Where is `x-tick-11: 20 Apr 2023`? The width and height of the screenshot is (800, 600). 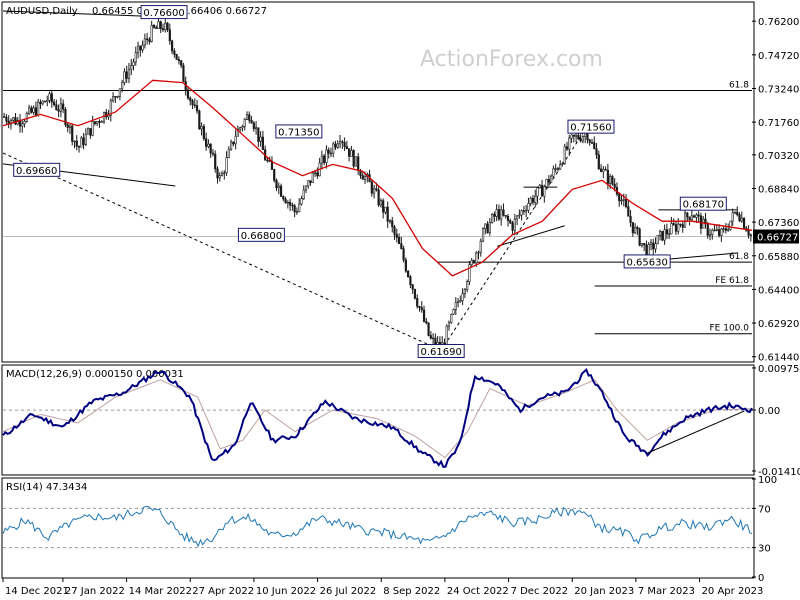 x-tick-11: 20 Apr 2023 is located at coordinates (733, 591).